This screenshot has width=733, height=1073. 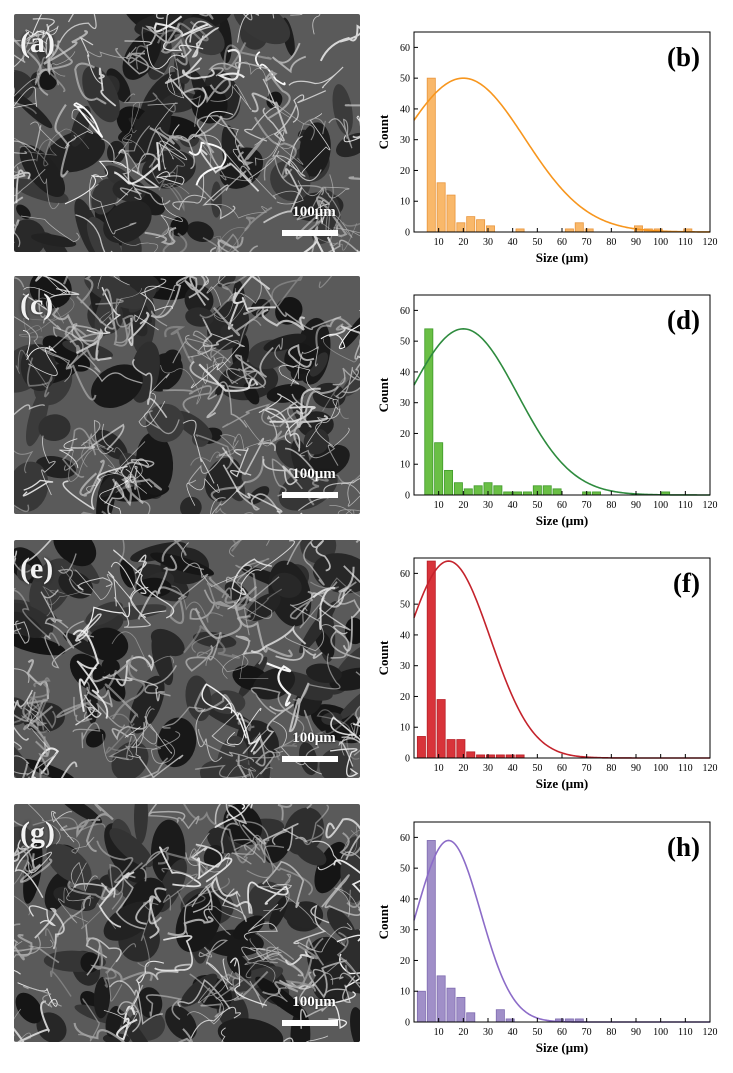 What do you see at coordinates (314, 222) in the screenshot?
I see `scale-bar: 100μm` at bounding box center [314, 222].